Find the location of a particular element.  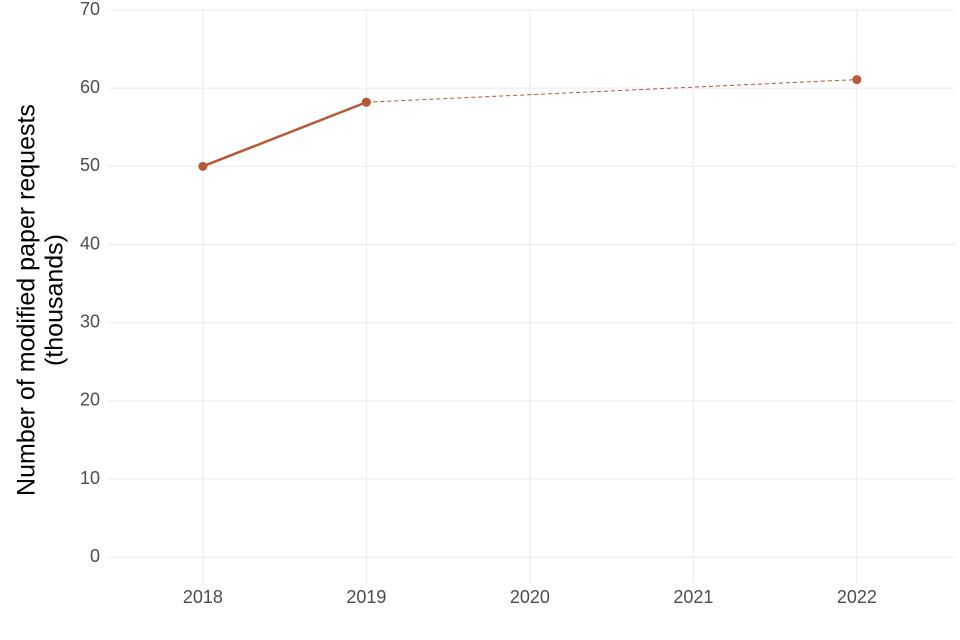

y-tick-label: 30 is located at coordinates (90, 321).